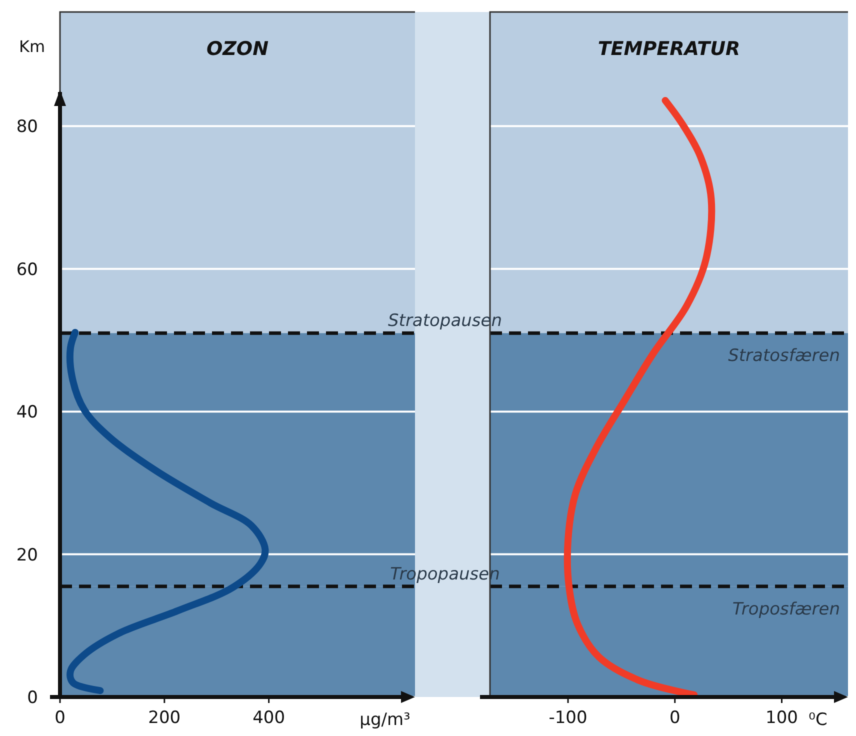 The image size is (856, 736). I want to click on x-tick-label: 100, so click(782, 718).